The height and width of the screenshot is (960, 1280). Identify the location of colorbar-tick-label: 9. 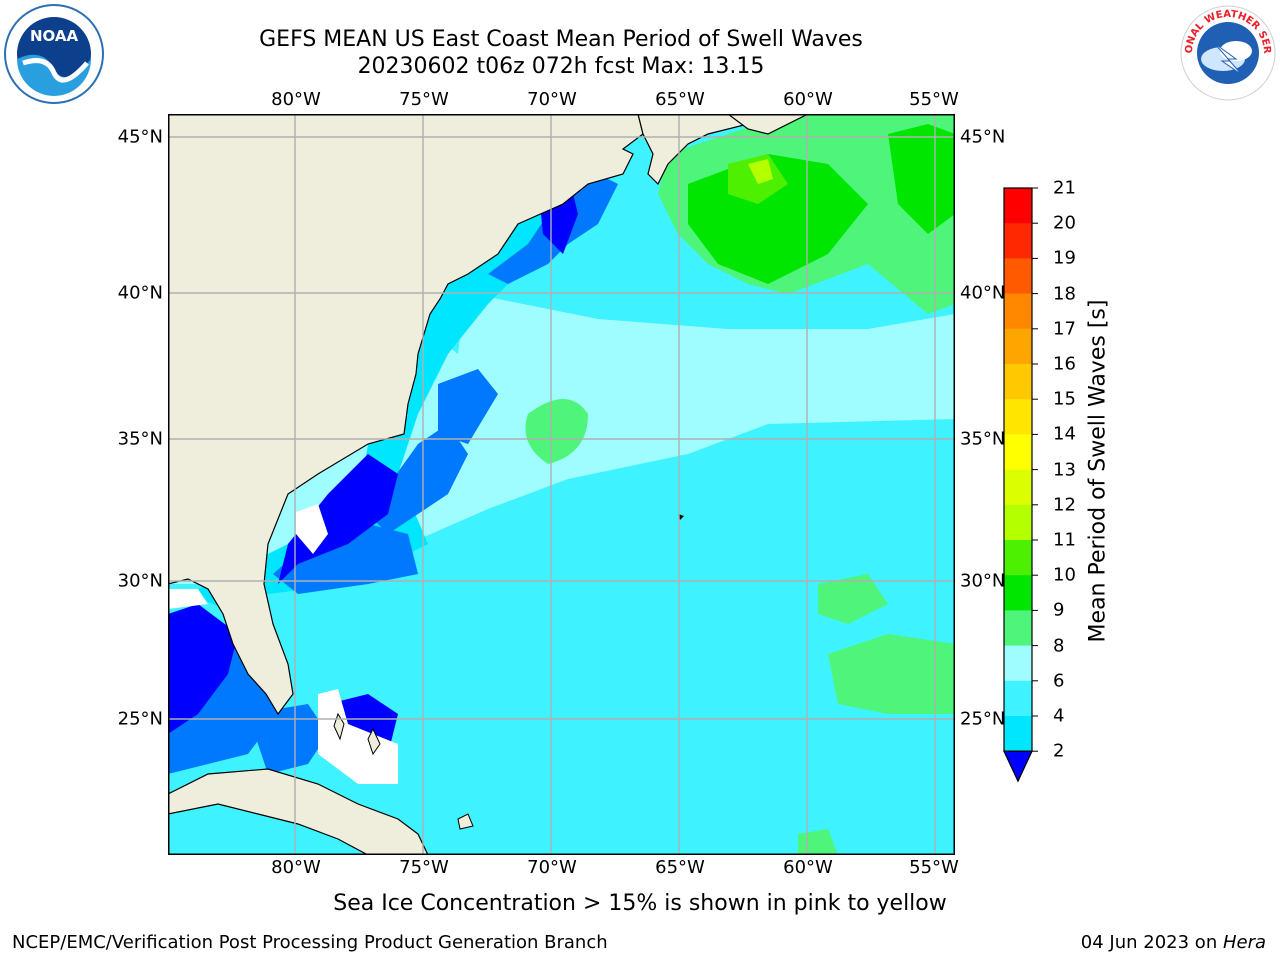
(1059, 610).